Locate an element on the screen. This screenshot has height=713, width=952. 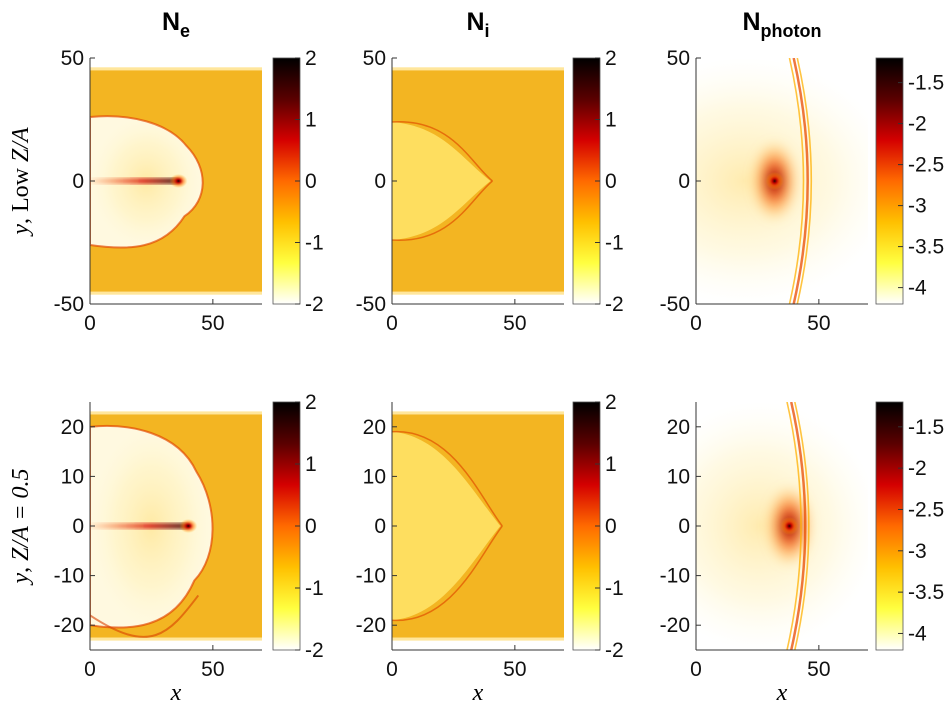
panel-r1-c2: -20 -10 0 10 20 0 50 -1.5 -2 -2.5 -3 -3.5 -4 is located at coordinates (802, 541).